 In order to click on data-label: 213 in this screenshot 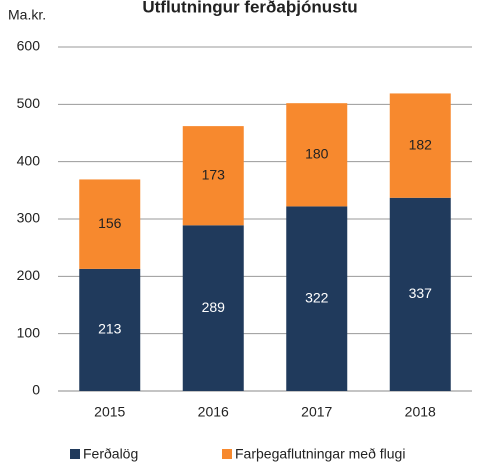, I will do `click(110, 329)`.